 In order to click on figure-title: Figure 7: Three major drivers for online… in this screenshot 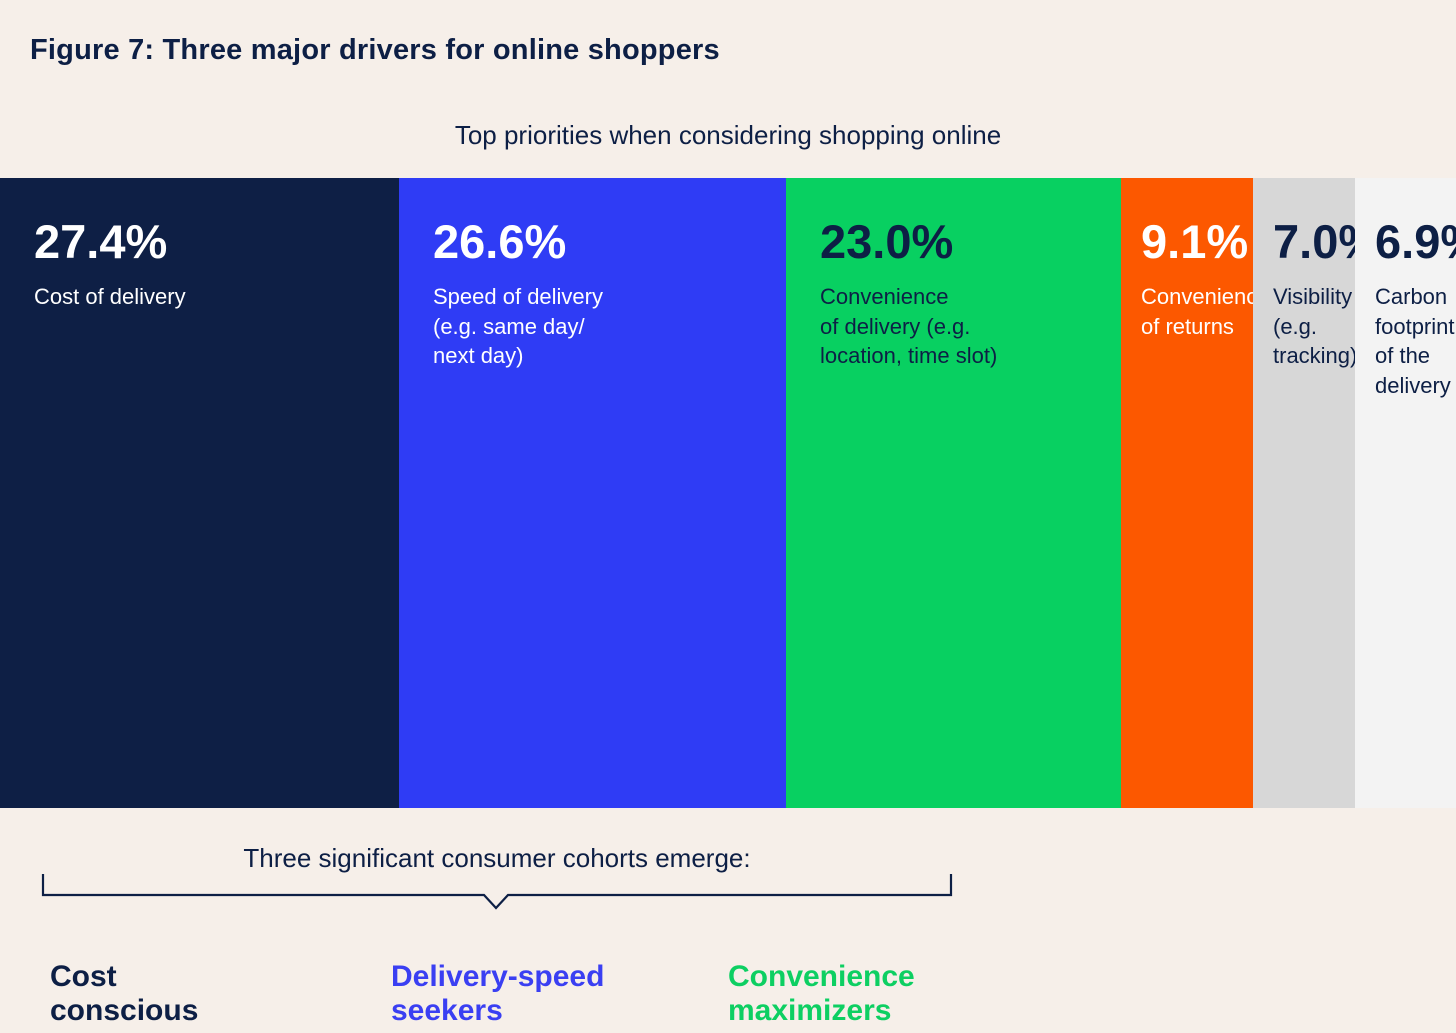, I will do `click(375, 50)`.